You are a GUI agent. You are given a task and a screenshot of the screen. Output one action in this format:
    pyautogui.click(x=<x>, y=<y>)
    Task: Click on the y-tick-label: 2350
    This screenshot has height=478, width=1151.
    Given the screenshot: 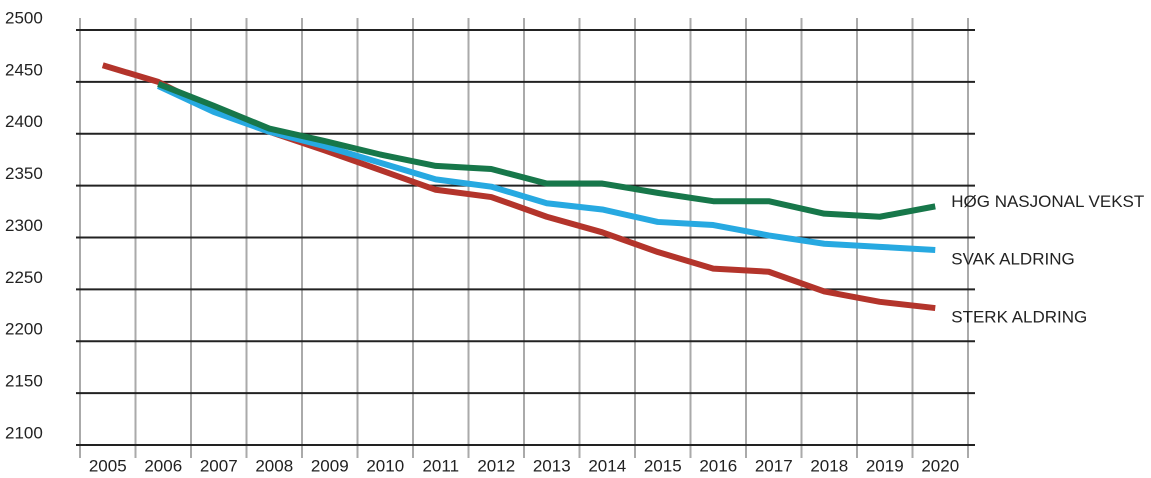 What is the action you would take?
    pyautogui.click(x=24, y=173)
    